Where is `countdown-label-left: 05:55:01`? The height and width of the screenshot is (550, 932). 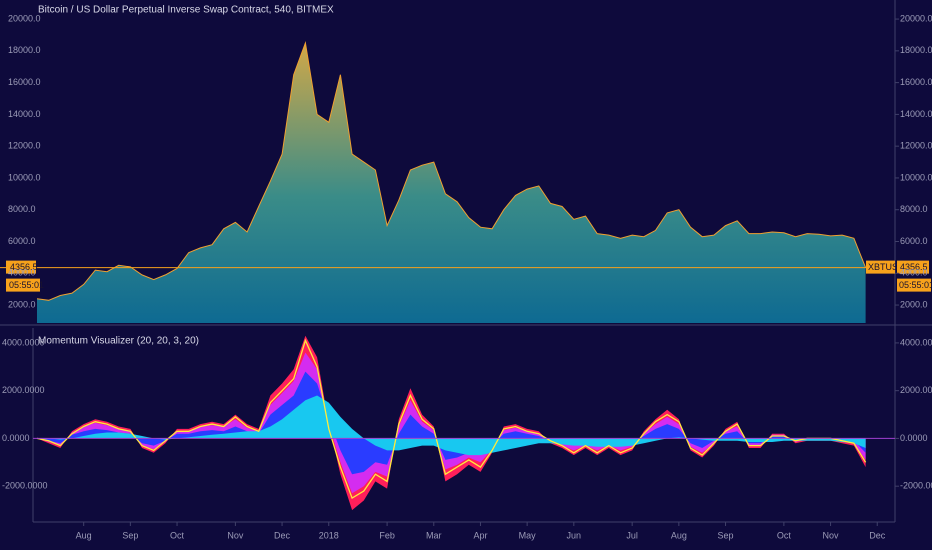 countdown-label-left: 05:55:01 is located at coordinates (26, 285).